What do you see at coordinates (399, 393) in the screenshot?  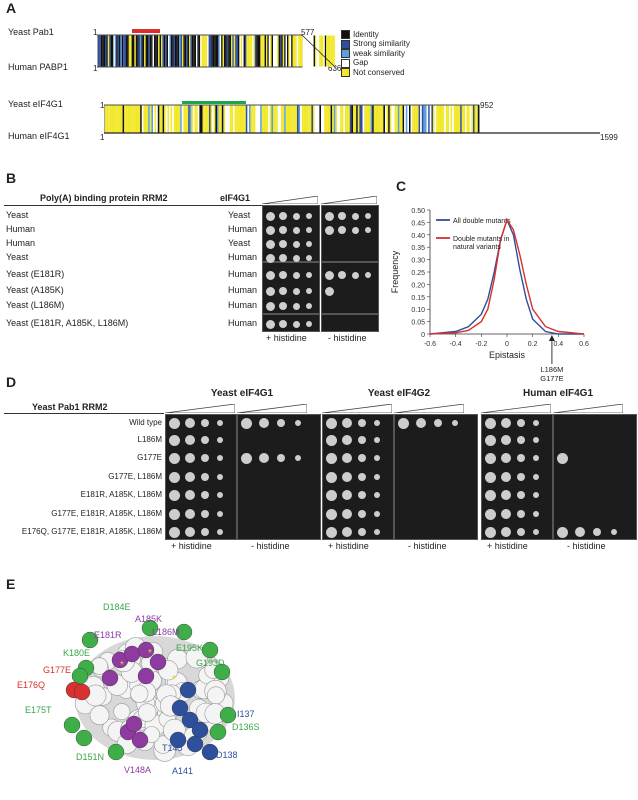 I see `panel-d-group-title: Yeast eIF4G2` at bounding box center [399, 393].